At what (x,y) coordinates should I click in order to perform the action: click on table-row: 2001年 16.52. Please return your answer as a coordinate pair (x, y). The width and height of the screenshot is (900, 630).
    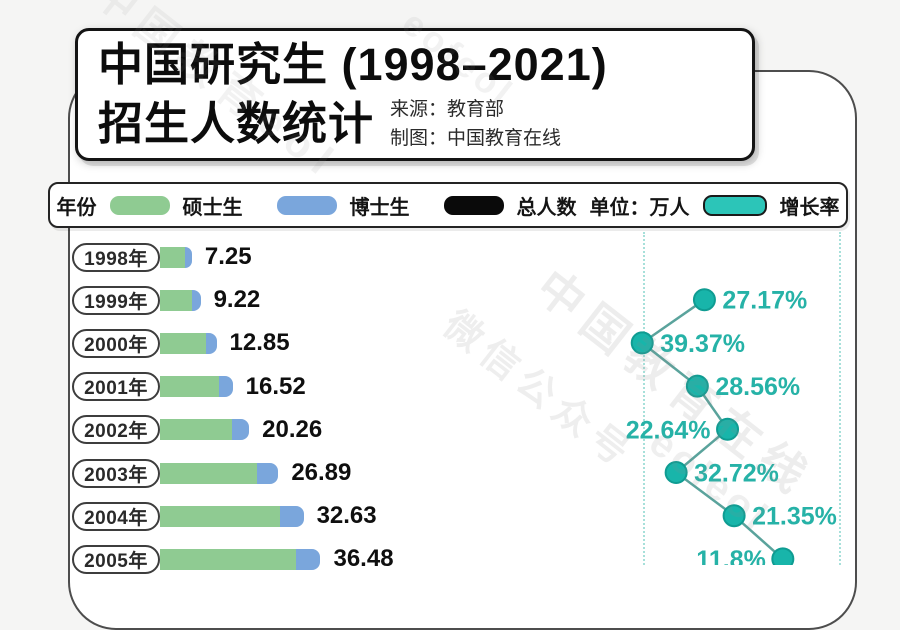
    Looking at the image, I should click on (189, 387).